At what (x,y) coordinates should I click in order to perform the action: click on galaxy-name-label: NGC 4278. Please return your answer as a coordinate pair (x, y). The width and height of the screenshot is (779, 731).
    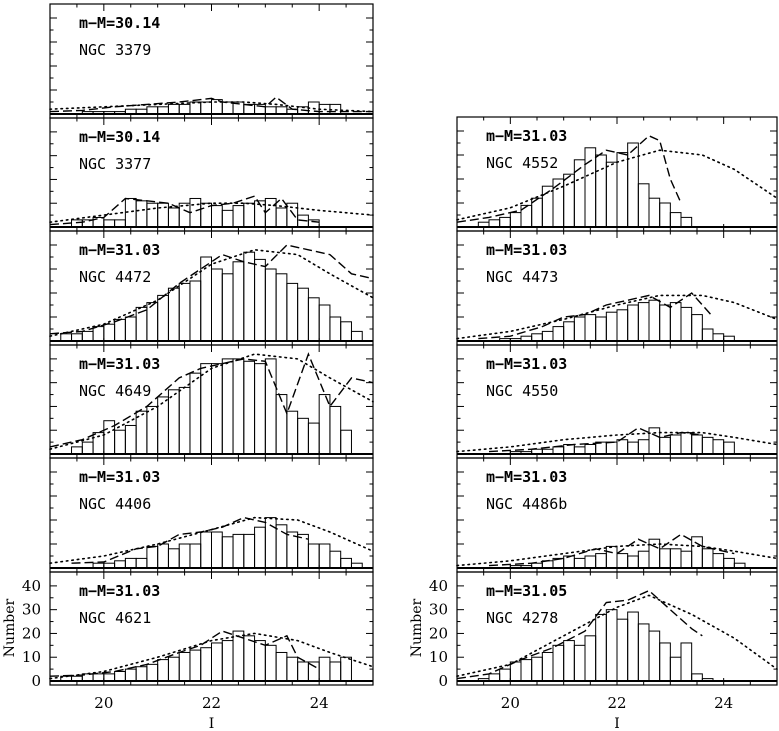
    Looking at the image, I should click on (522, 618).